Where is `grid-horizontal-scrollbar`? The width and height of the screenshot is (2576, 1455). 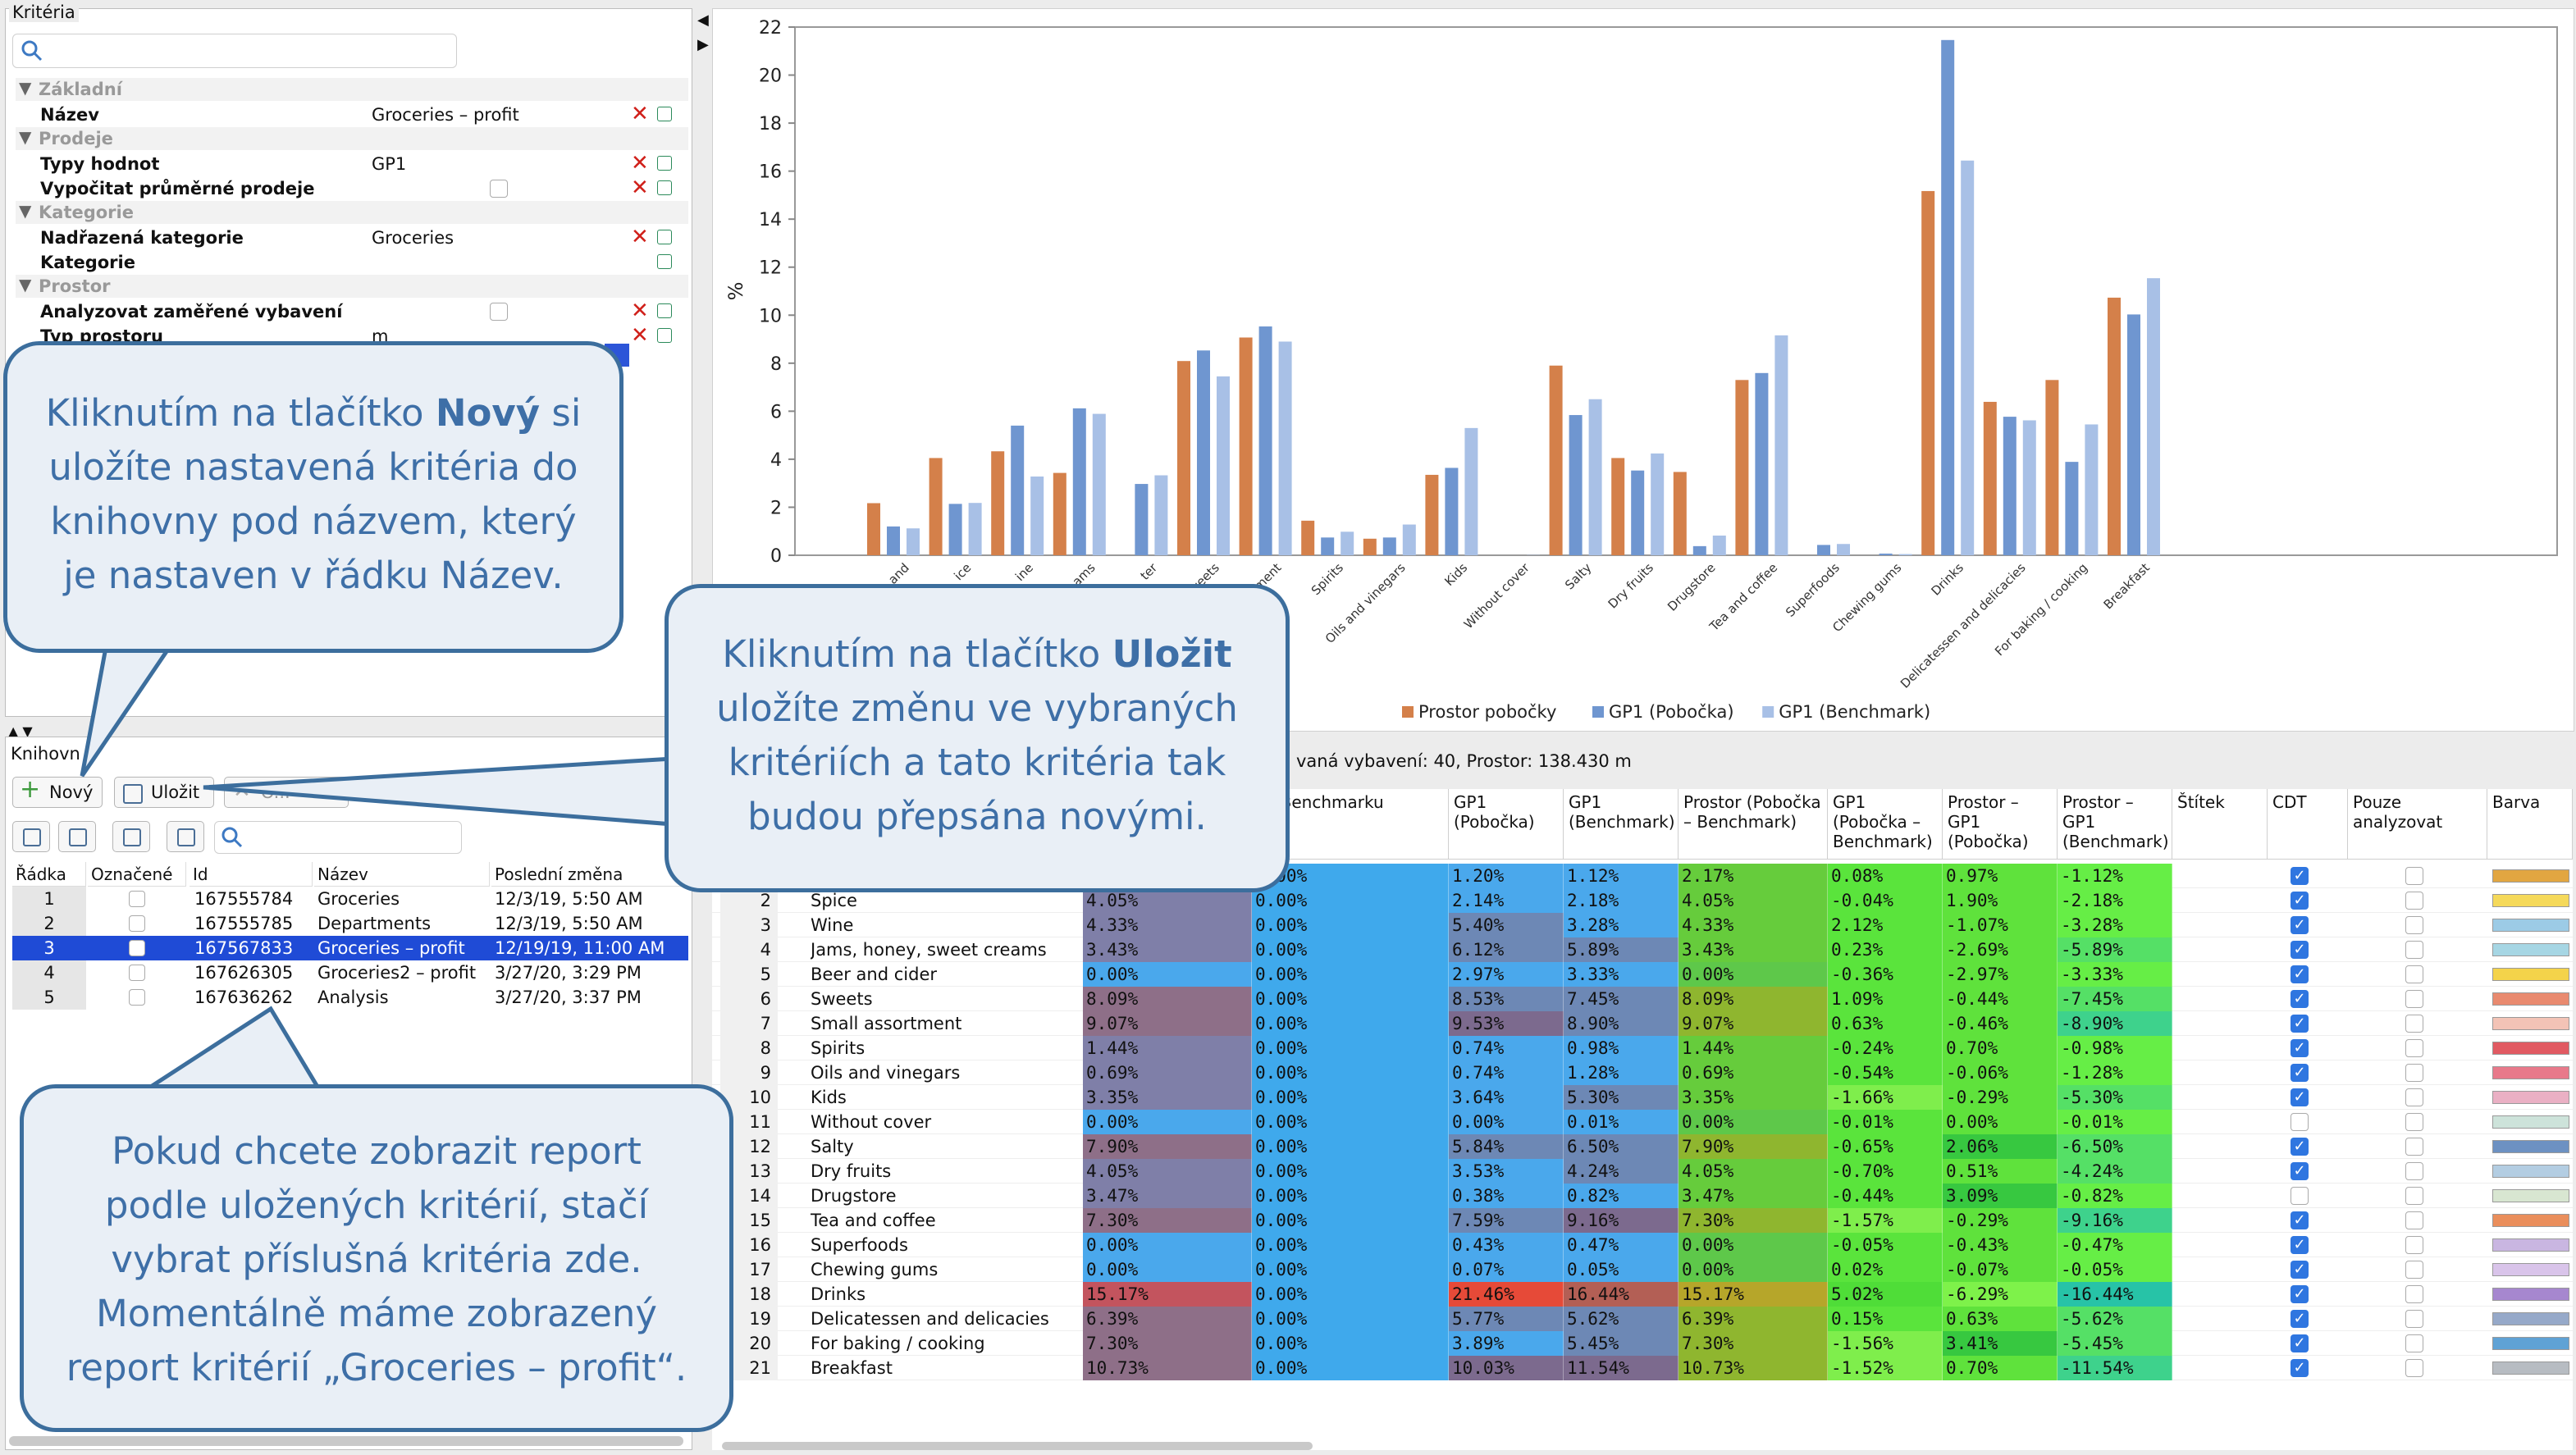
grid-horizontal-scrollbar is located at coordinates (1017, 1446).